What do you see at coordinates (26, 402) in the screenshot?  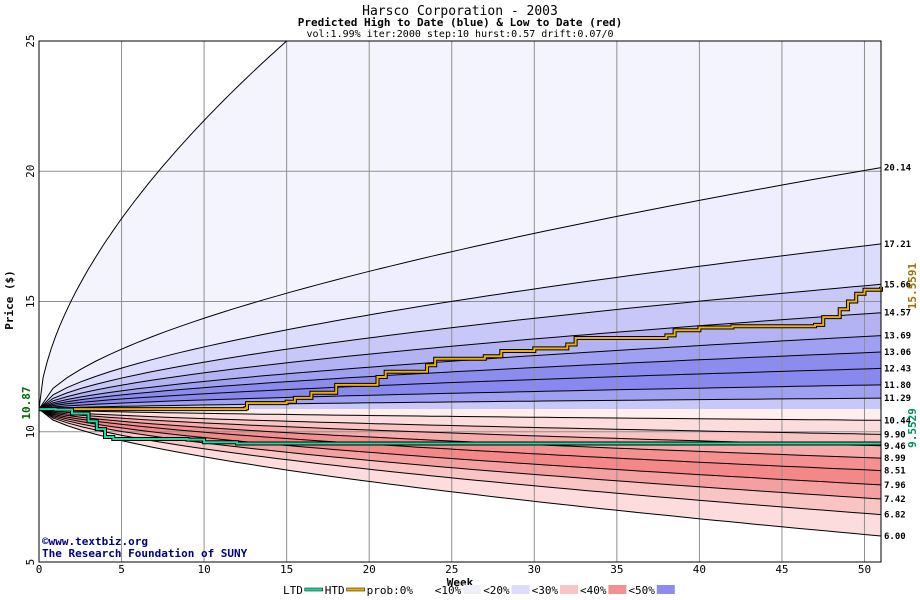 I see `start-price-label: 10.87` at bounding box center [26, 402].